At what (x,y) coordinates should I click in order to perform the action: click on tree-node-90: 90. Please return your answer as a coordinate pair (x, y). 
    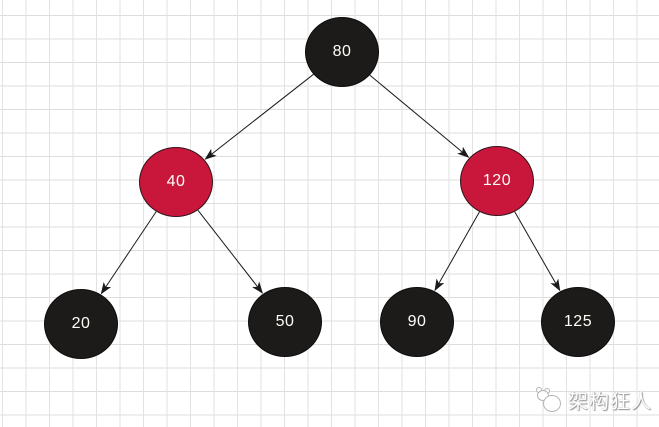
    Looking at the image, I should click on (417, 322).